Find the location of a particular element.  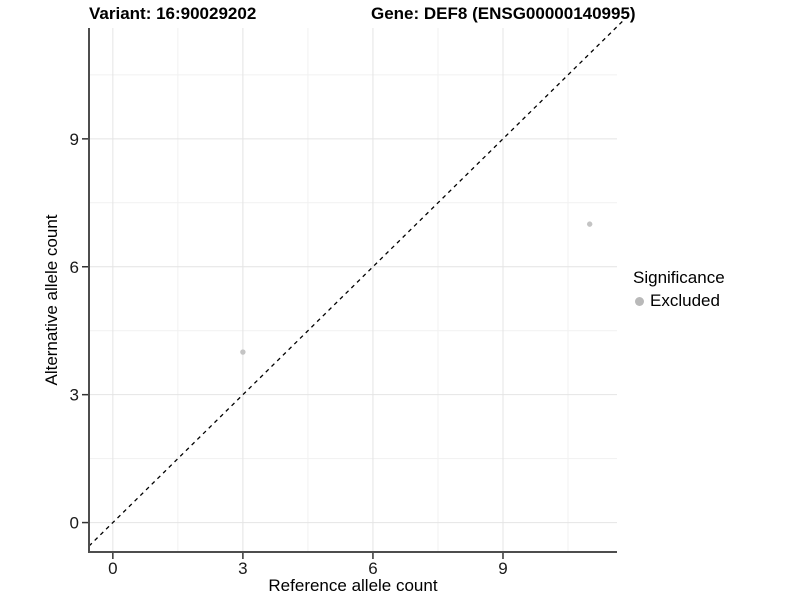

x-tick-label: 6 is located at coordinates (372, 568).